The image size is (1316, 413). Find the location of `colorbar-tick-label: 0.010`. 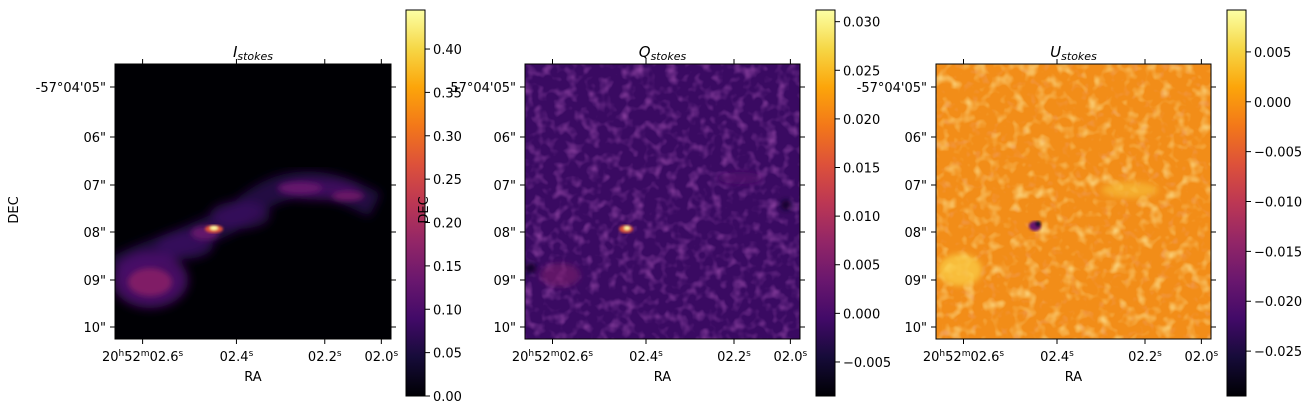

colorbar-tick-label: 0.010 is located at coordinates (861, 217).